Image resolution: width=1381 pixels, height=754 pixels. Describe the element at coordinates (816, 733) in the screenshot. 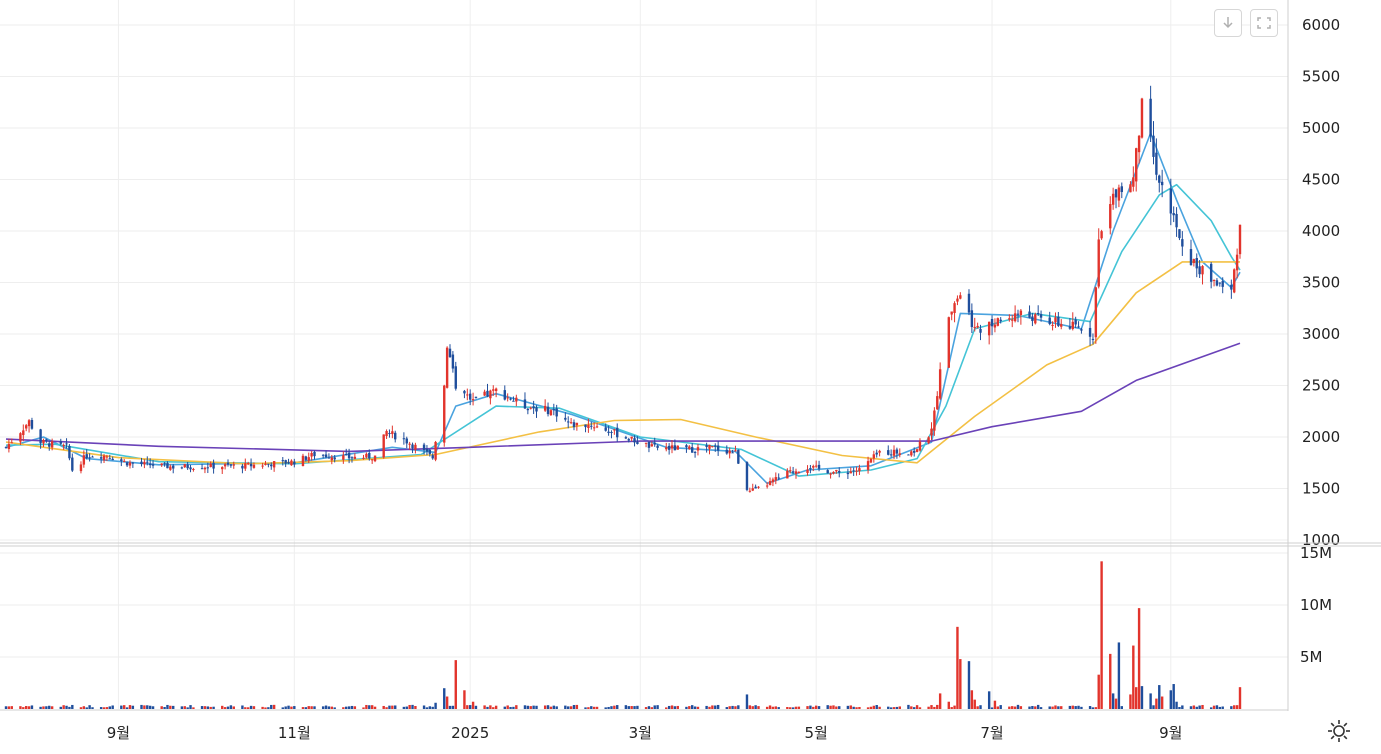

I see `time-tick-label: 5월` at that location.